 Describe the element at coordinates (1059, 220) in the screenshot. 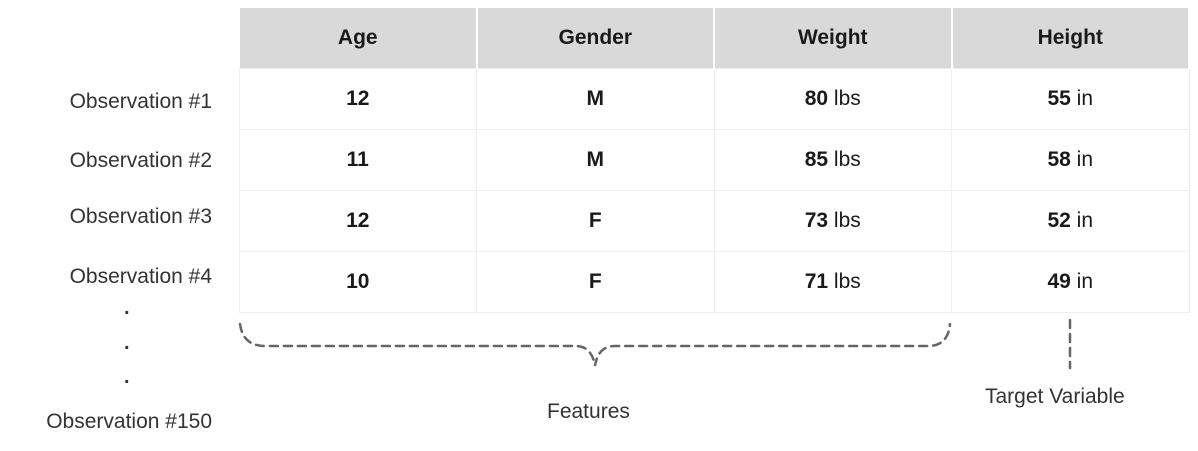

I see `height-value: 52` at that location.